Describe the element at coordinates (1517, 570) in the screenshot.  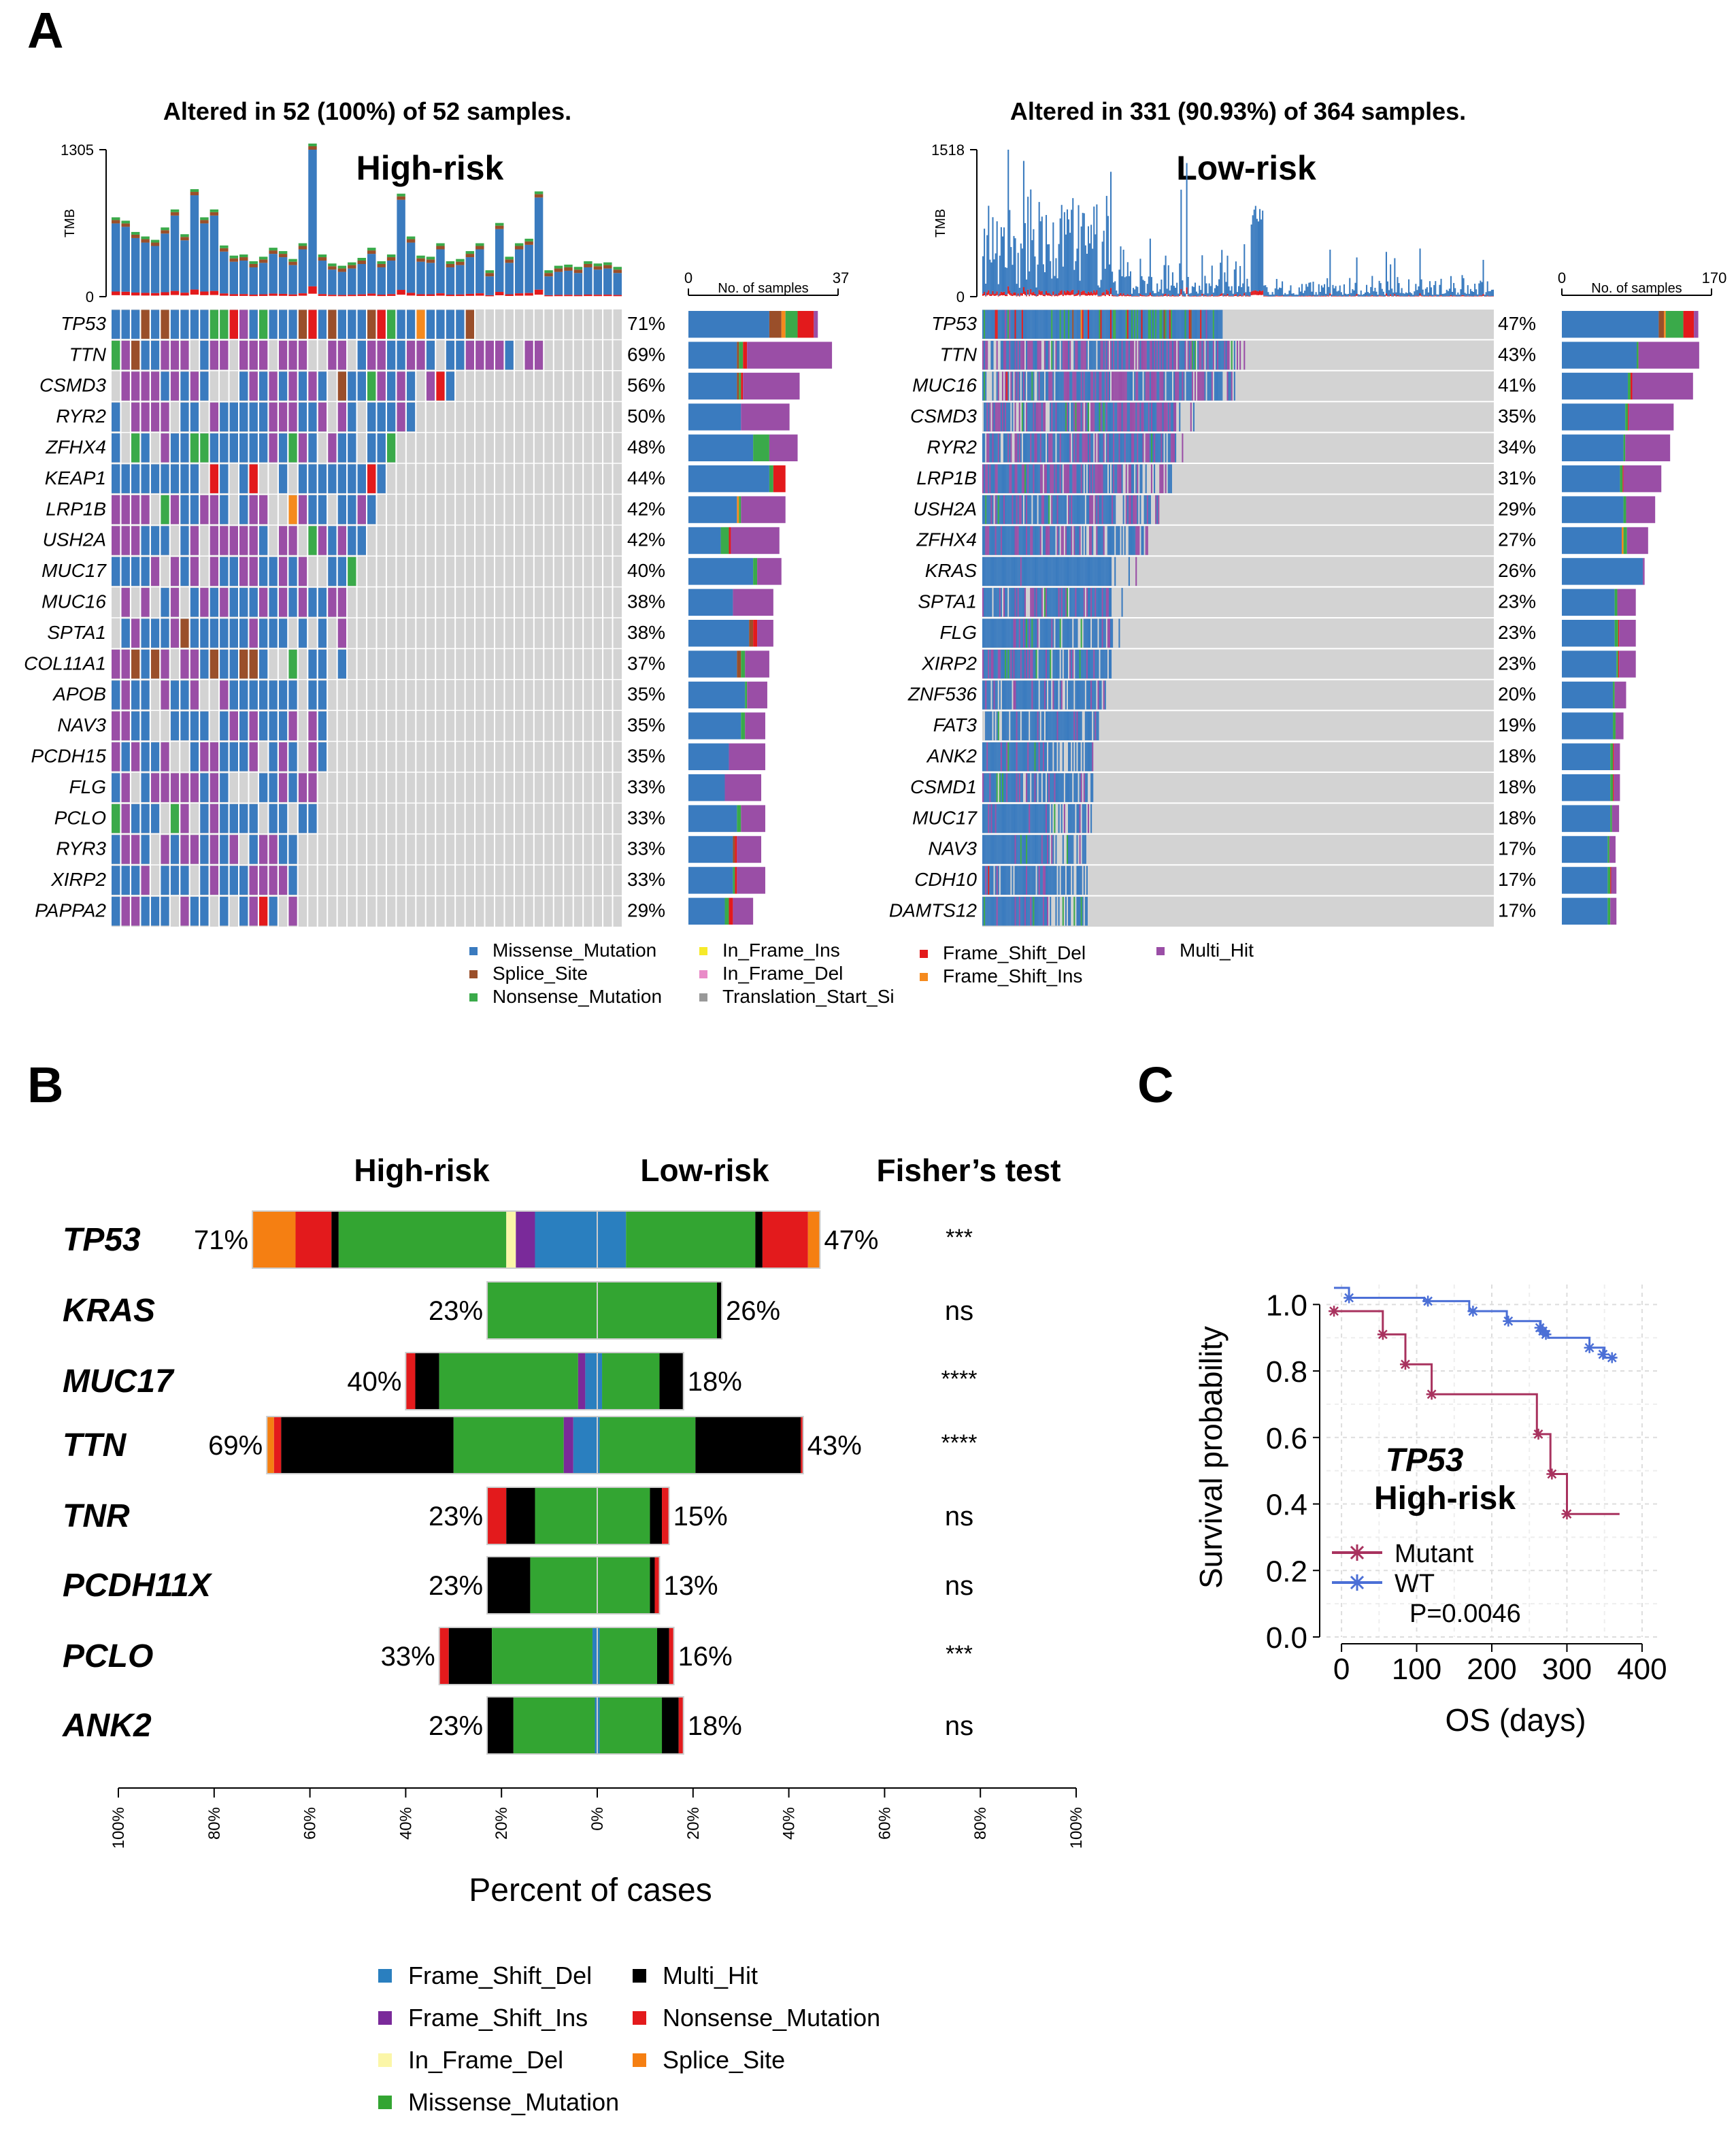
I see `gene-percent: 26%` at that location.